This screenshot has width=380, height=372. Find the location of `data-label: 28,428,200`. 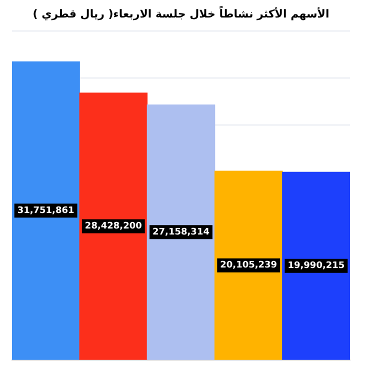

data-label: 28,428,200 is located at coordinates (113, 227).